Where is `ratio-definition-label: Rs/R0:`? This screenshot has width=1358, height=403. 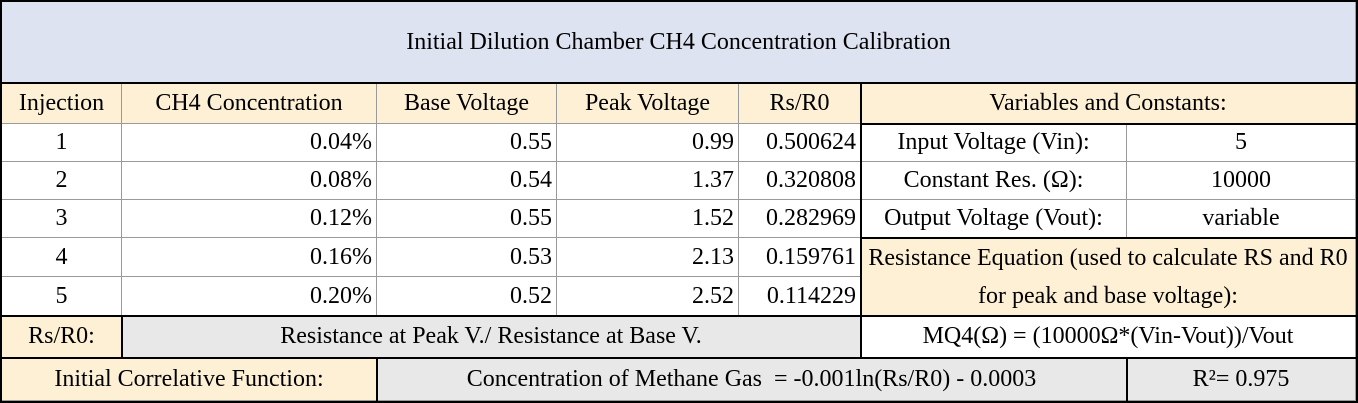 ratio-definition-label: Rs/R0: is located at coordinates (62, 337).